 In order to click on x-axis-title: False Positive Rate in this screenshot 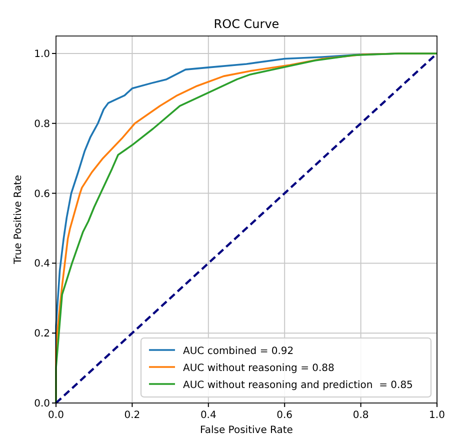, I will do `click(246, 430)`.